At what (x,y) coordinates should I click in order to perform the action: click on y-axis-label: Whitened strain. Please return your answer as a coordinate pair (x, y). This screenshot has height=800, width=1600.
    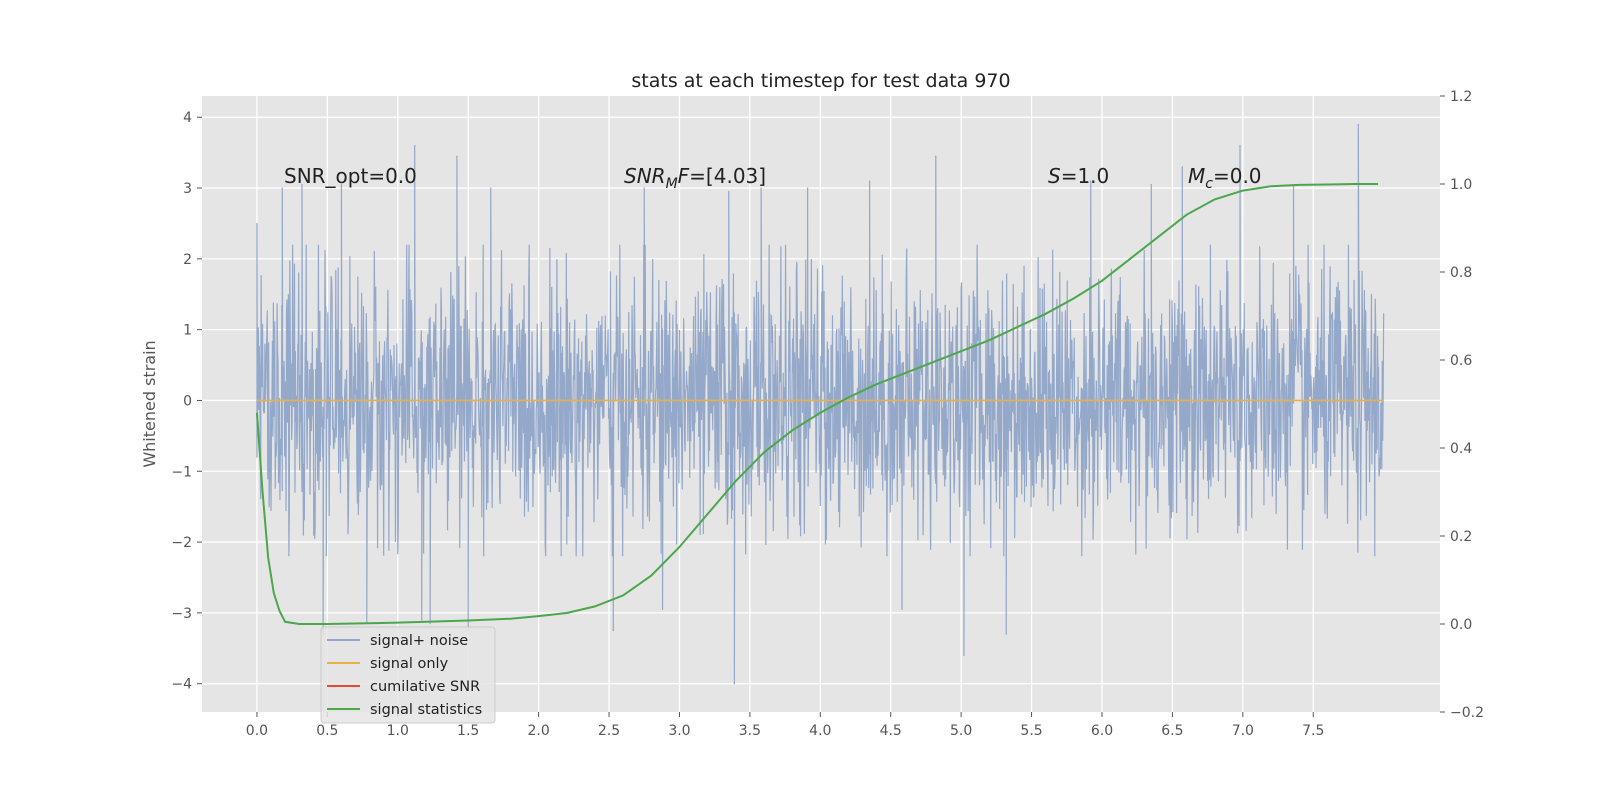
    Looking at the image, I should click on (149, 403).